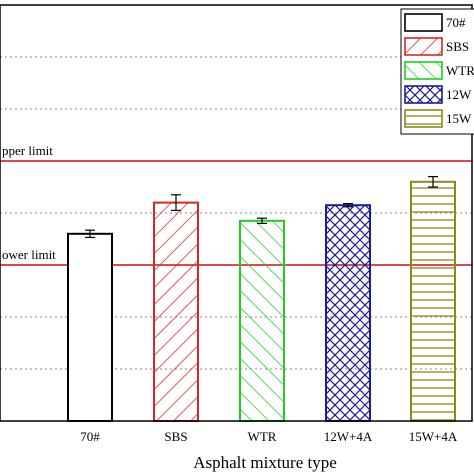 Image resolution: width=474 pixels, height=474 pixels. Describe the element at coordinates (456, 22) in the screenshot. I see `legend-label: 70#` at that location.